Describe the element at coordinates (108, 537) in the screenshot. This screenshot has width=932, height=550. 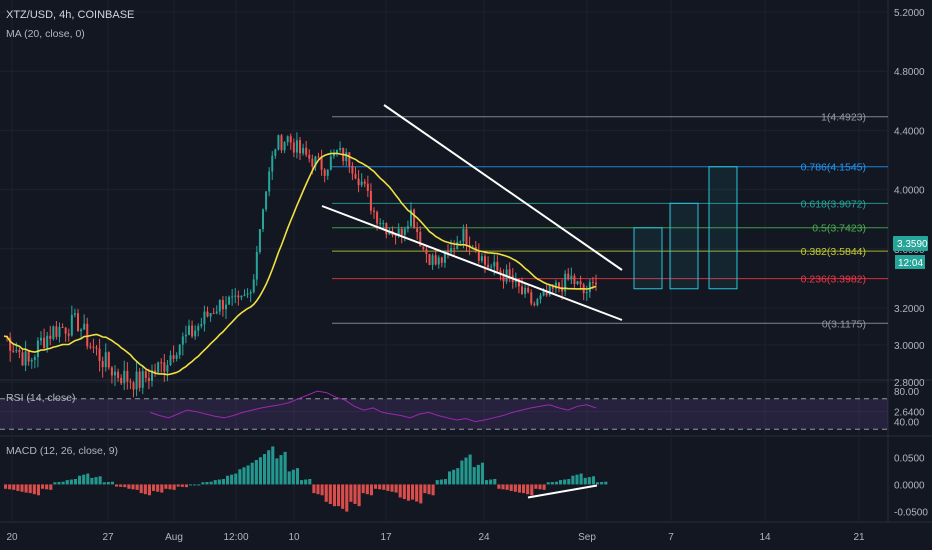
I see `time-tick-label: 27` at that location.